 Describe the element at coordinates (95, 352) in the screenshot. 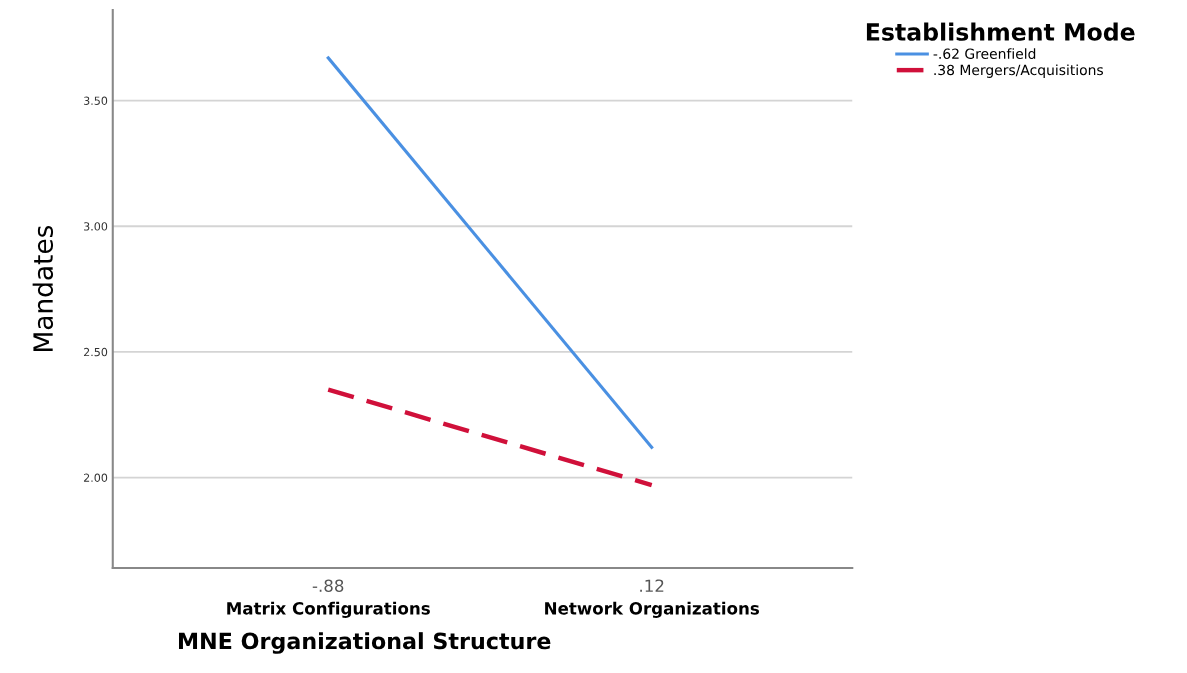

I see `y-tick-label: 2.50` at that location.